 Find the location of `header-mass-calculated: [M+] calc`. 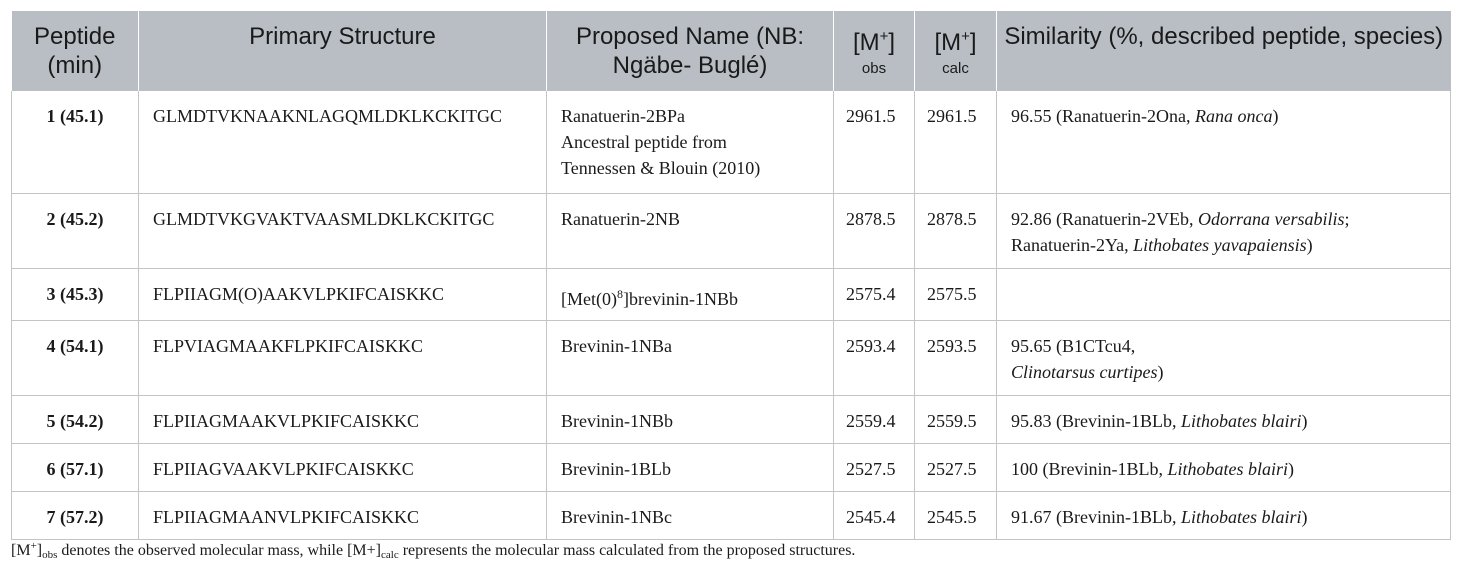

header-mass-calculated: [M+] calc is located at coordinates (955, 51).